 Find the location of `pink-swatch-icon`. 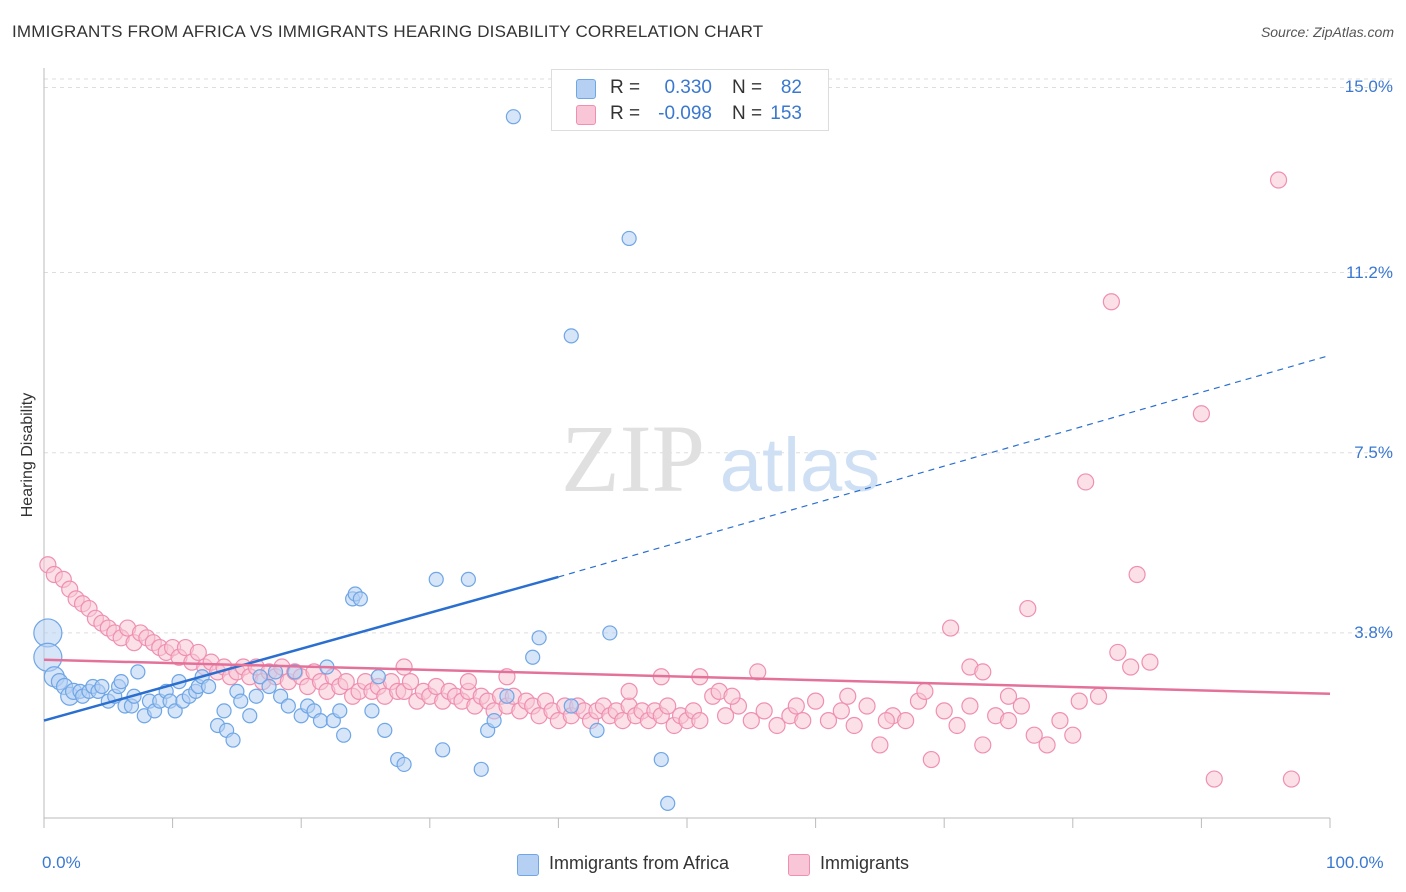

pink-swatch-icon is located at coordinates (799, 865).